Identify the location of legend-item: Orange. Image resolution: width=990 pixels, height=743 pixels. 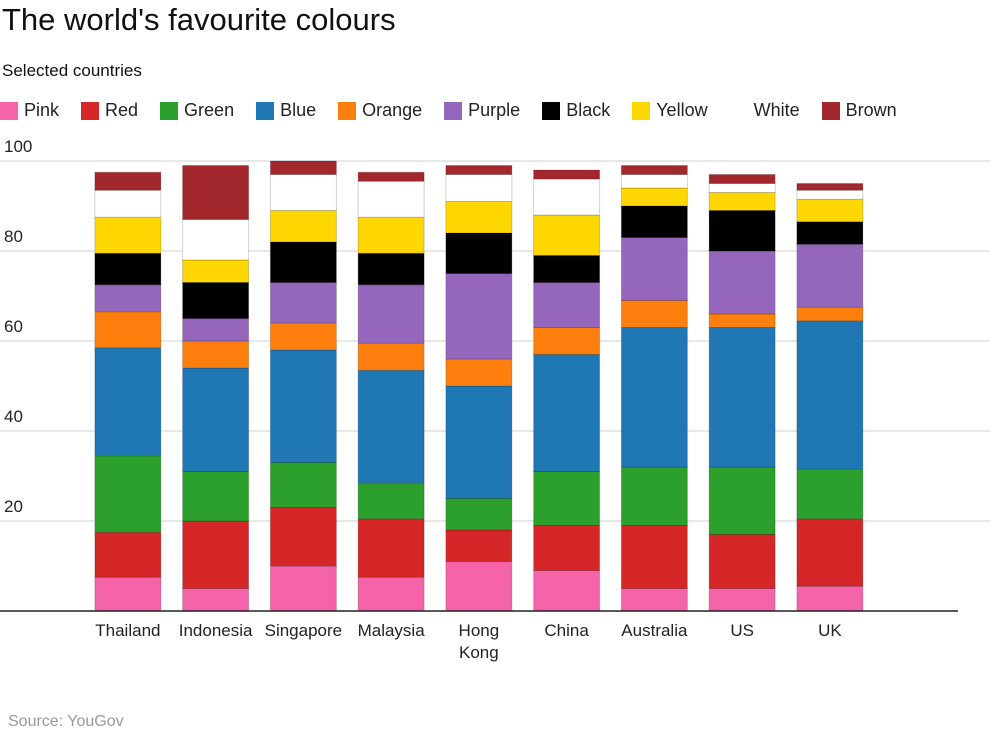
(380, 110).